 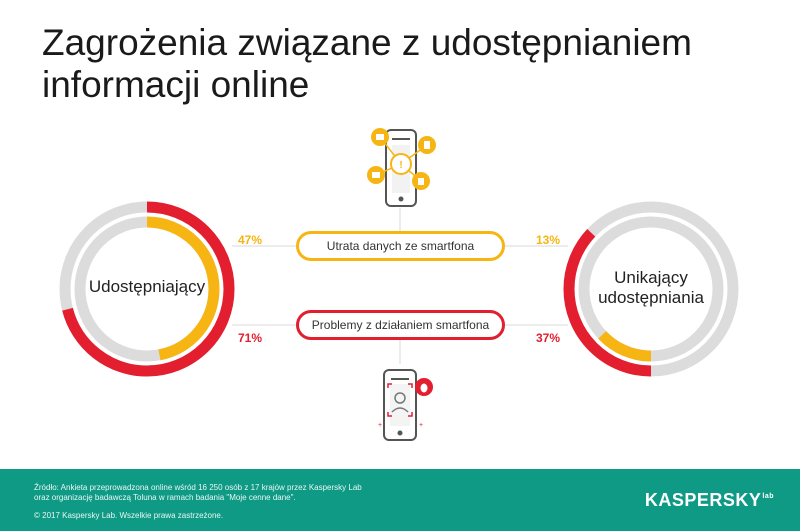 I want to click on logo-suffix: lab, so click(x=768, y=496).